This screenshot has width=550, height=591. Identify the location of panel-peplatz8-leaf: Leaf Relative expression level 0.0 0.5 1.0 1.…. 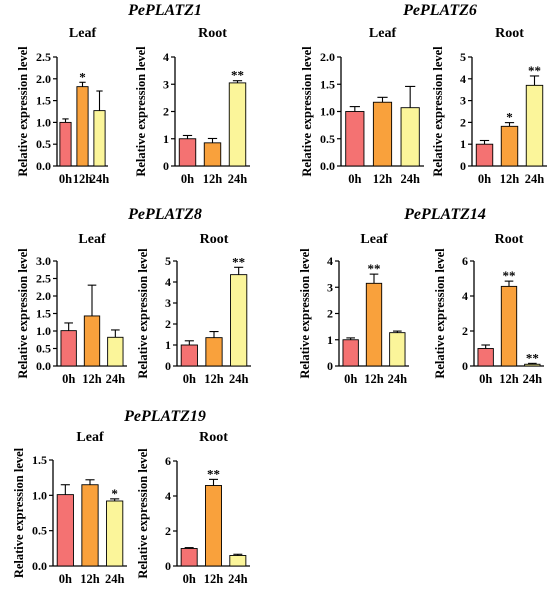
(71, 309).